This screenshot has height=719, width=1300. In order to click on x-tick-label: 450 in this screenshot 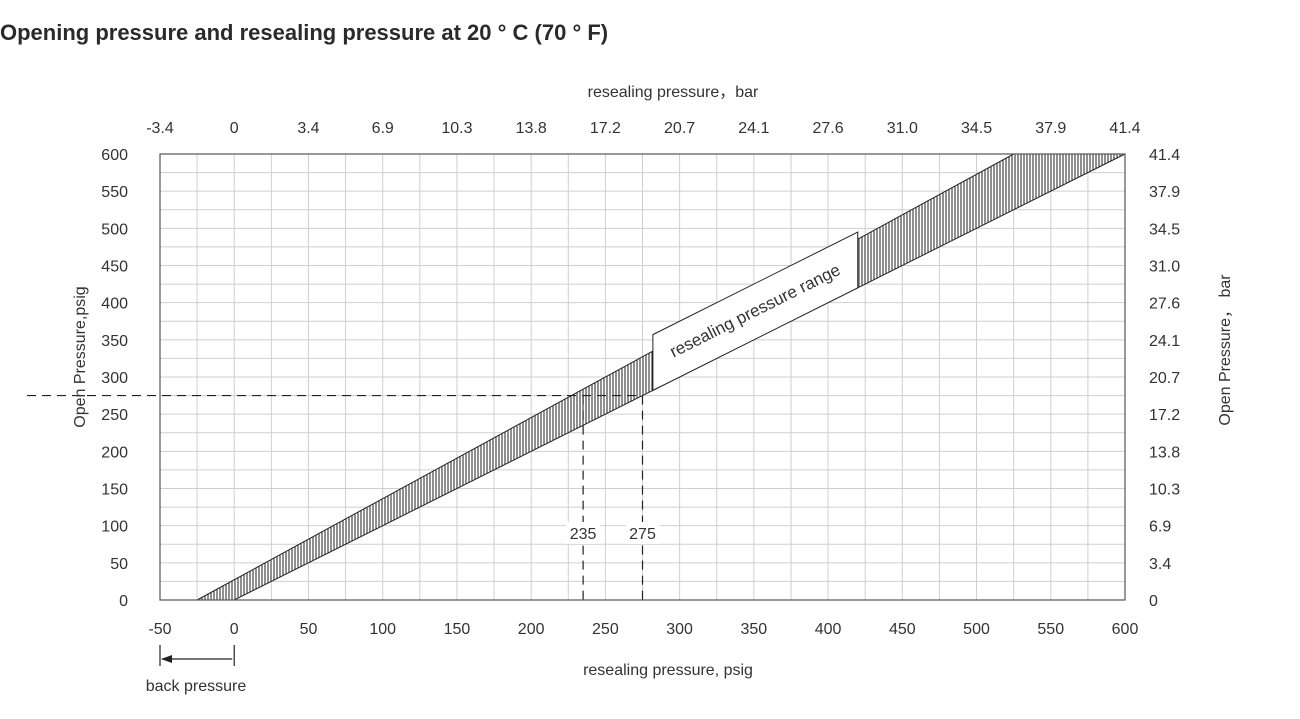, I will do `click(902, 629)`.